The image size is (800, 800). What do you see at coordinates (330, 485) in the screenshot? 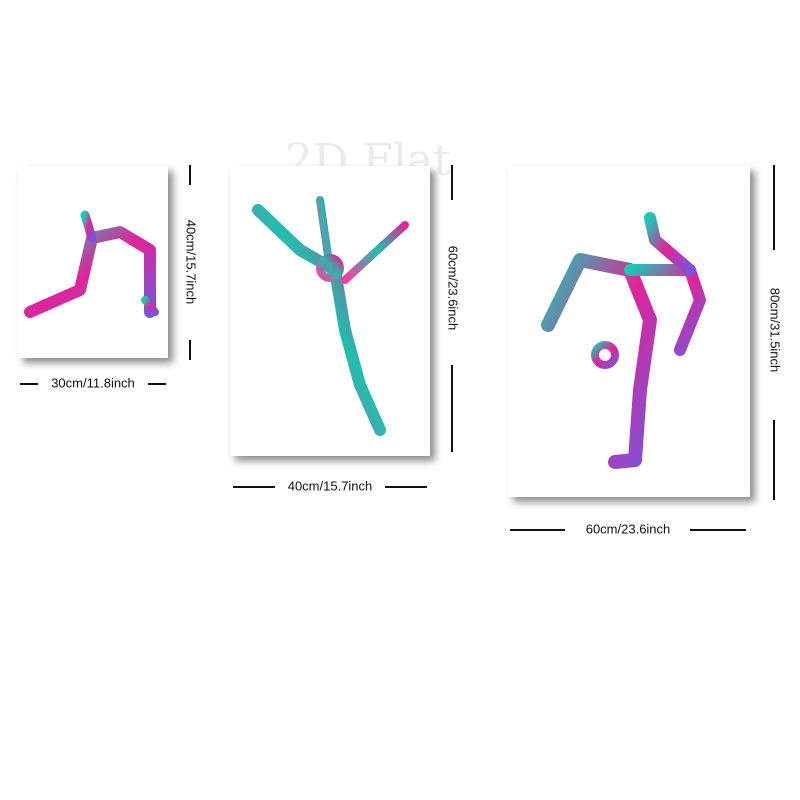
I see `width-label: 40cm/15.7inch` at bounding box center [330, 485].